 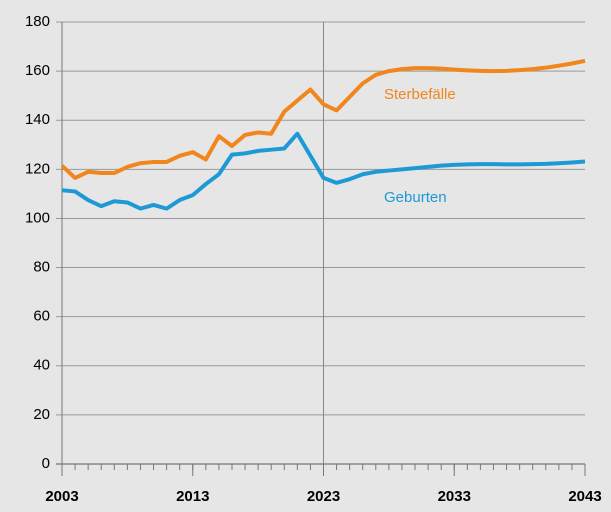 What do you see at coordinates (46, 463) in the screenshot?
I see `y-tick-label: 0` at bounding box center [46, 463].